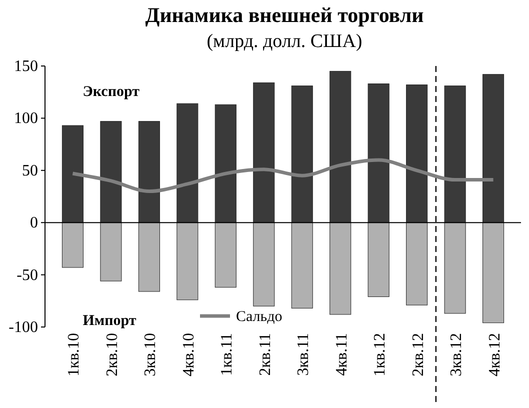 The height and width of the screenshot is (408, 529). Describe the element at coordinates (457, 354) in the screenshot. I see `x-tick-label: 3кв.12` at that location.